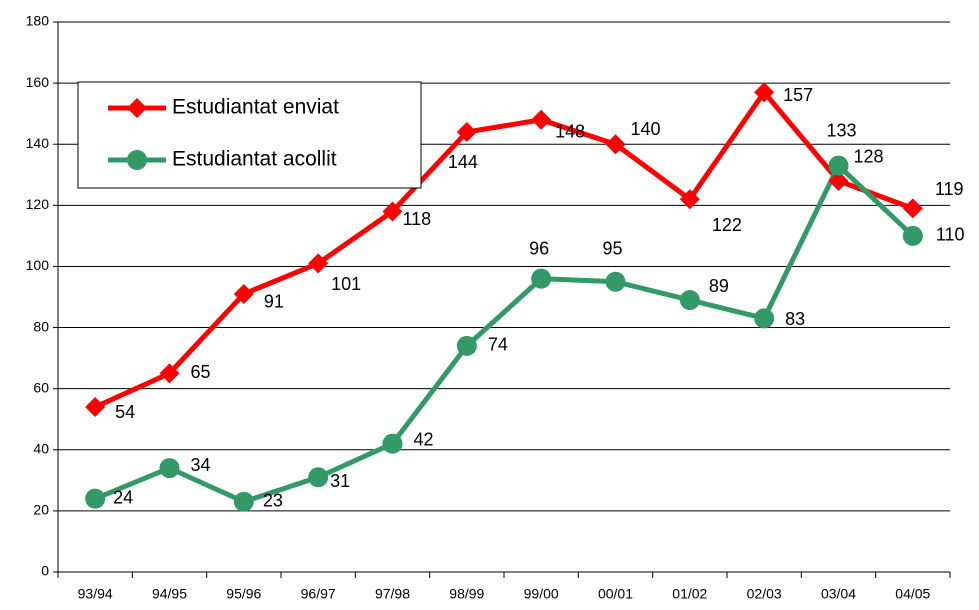  Describe the element at coordinates (498, 345) in the screenshot. I see `data-label: 74` at that location.